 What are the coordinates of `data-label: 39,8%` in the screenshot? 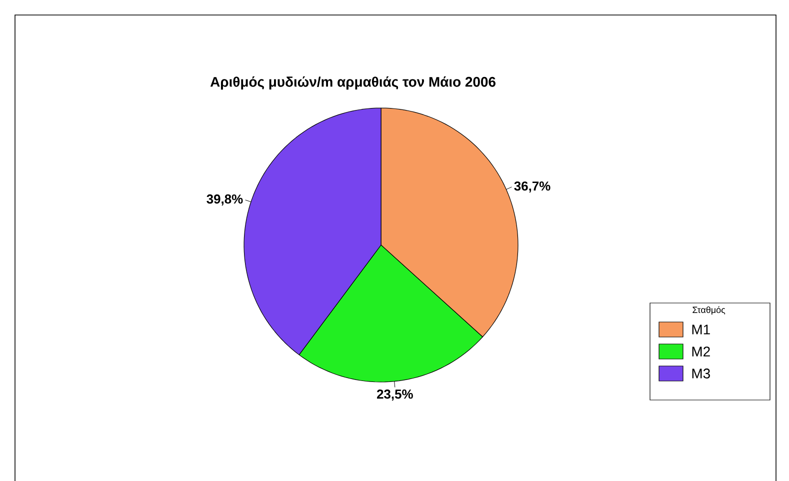 It's located at (224, 200).